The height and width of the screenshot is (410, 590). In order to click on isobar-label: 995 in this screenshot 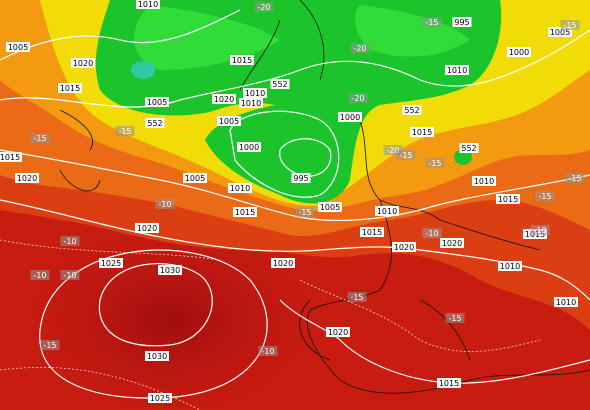, I will do `click(301, 178)`.